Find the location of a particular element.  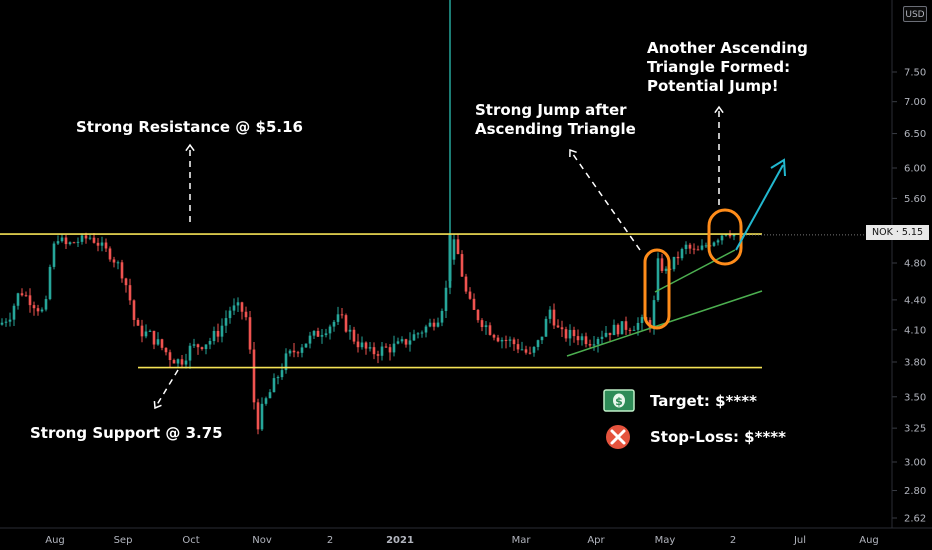

resistance-label: Strong Resistance @ $5.16 is located at coordinates (189, 127).